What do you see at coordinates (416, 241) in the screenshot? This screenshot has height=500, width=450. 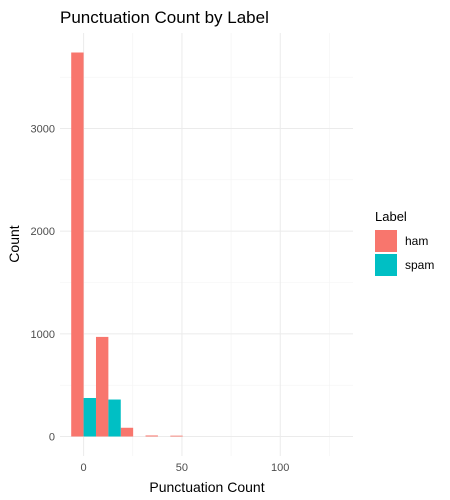 I see `legend-label-ham: ham` at bounding box center [416, 241].